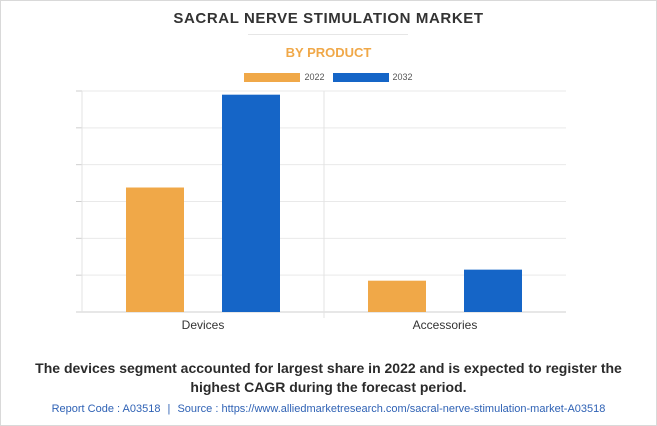 This screenshot has height=426, width=657. What do you see at coordinates (272, 77) in the screenshot?
I see `legend-swatch-2022` at bounding box center [272, 77].